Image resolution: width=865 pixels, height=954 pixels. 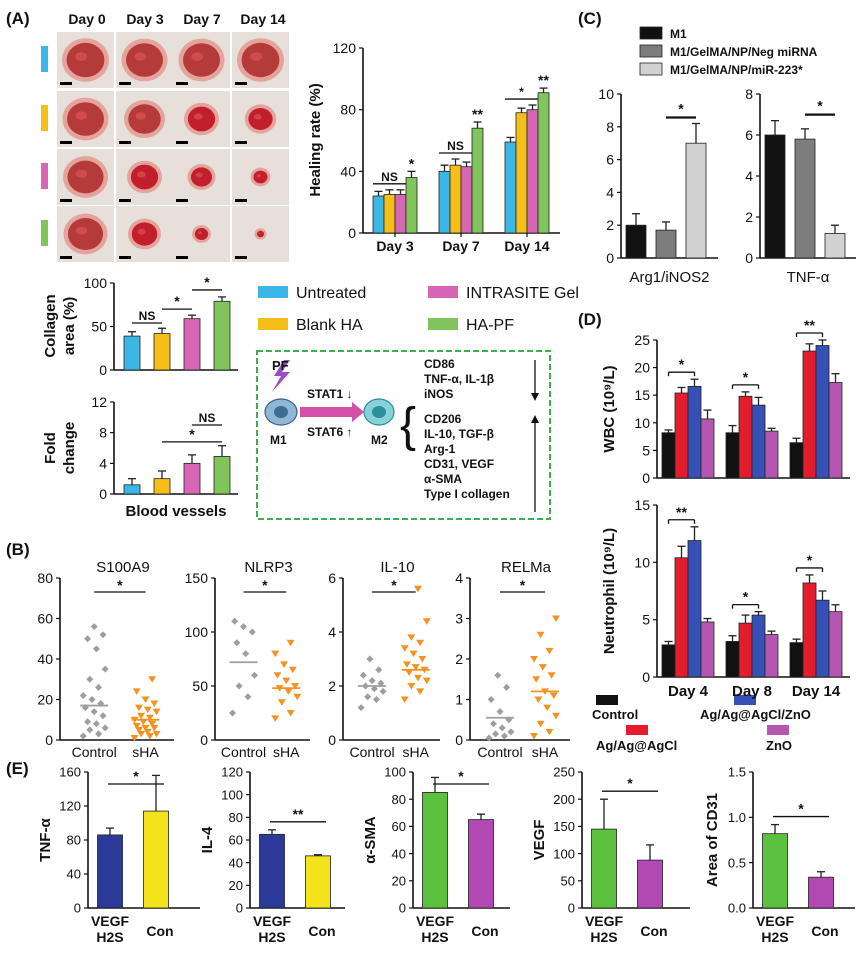 I want to click on legend-swatch-ha-pf, so click(x=443, y=324).